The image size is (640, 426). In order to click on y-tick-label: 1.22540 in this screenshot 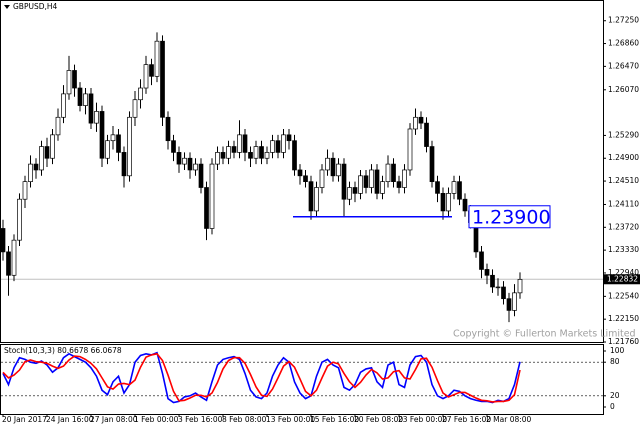, I will do `click(623, 295)`.